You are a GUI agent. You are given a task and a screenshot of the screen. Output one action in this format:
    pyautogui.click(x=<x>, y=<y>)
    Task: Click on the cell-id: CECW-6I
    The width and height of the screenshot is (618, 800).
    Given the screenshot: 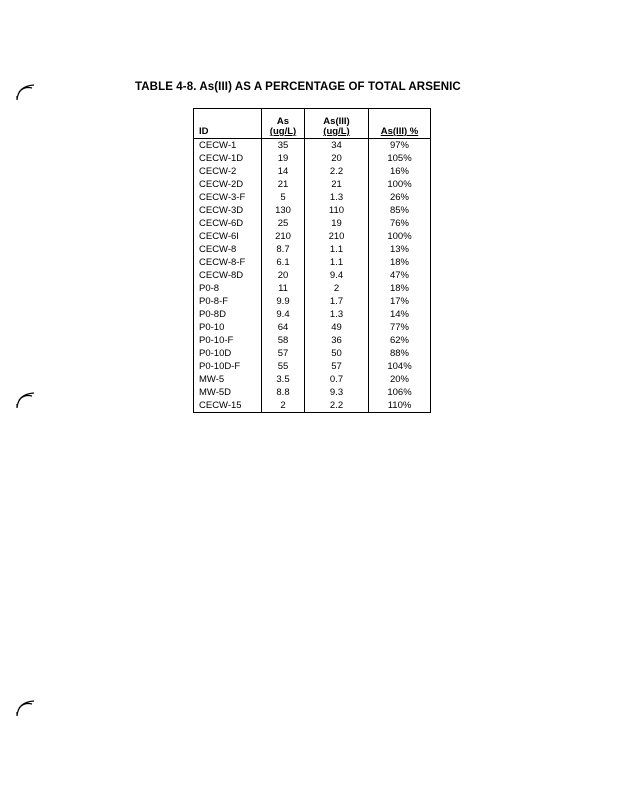 What is the action you would take?
    pyautogui.click(x=227, y=236)
    